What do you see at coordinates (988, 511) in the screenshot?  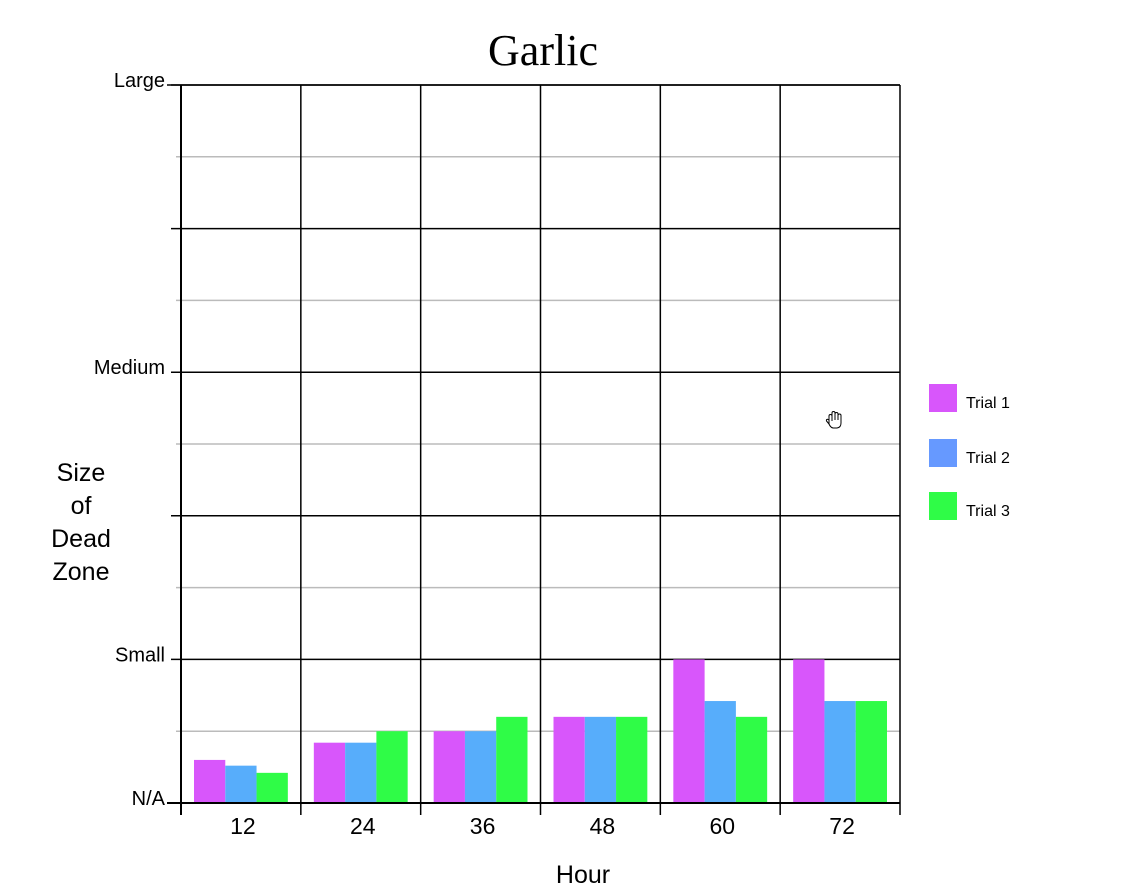 I see `legend-label: Trial 3` at bounding box center [988, 511].